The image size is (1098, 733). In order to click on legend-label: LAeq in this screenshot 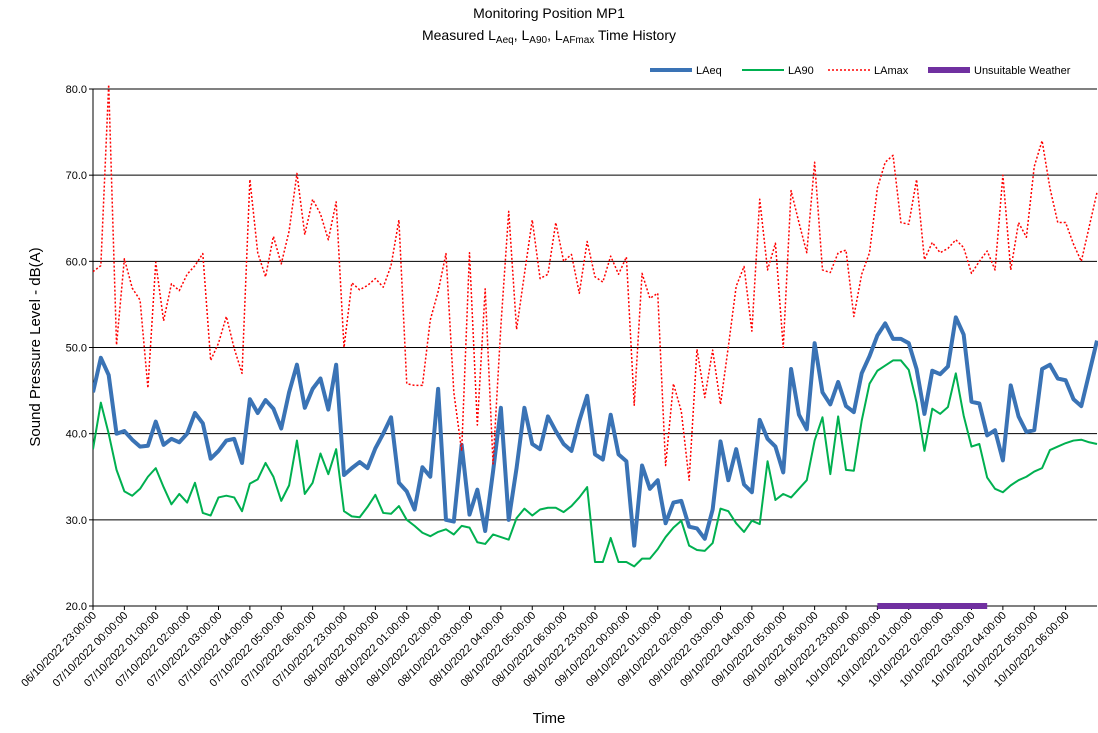, I will do `click(709, 71)`.